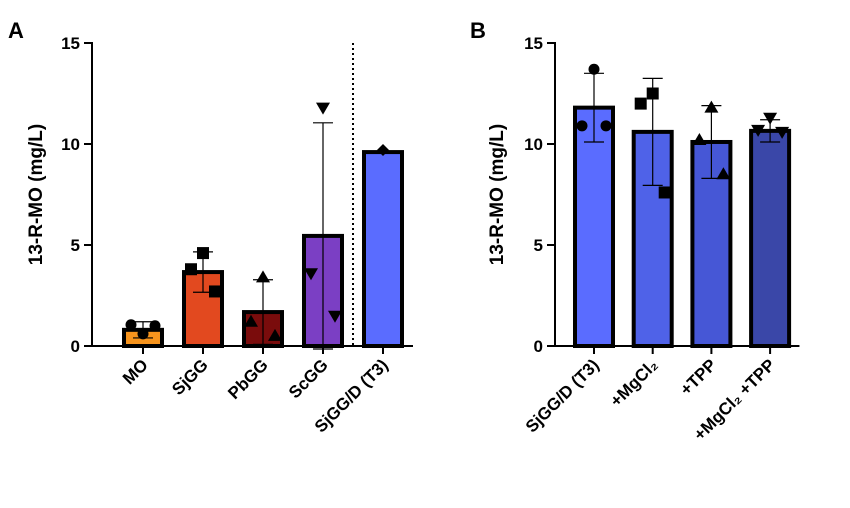 This screenshot has width=850, height=508. What do you see at coordinates (308, 378) in the screenshot?
I see `x-tick-label: ScGG` at bounding box center [308, 378].